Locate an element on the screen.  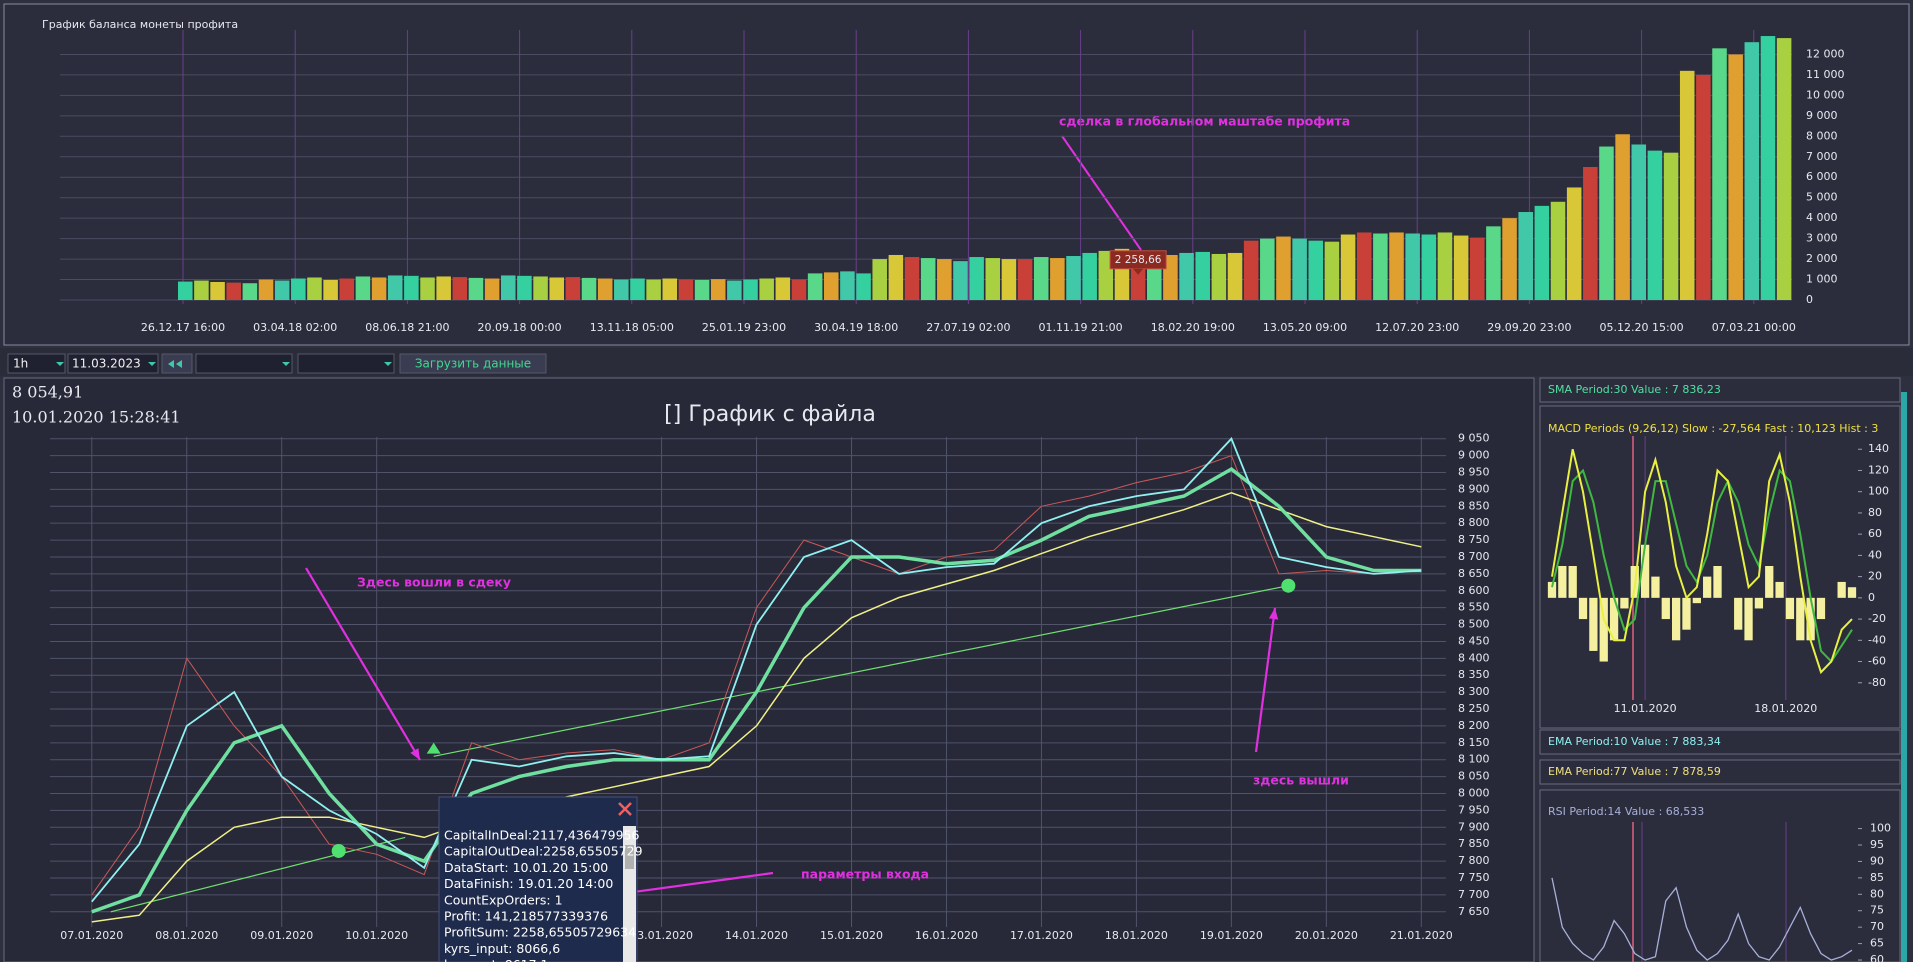
tooltip-line: ProfitSum: 2258,65505729634 is located at coordinates (540, 932).